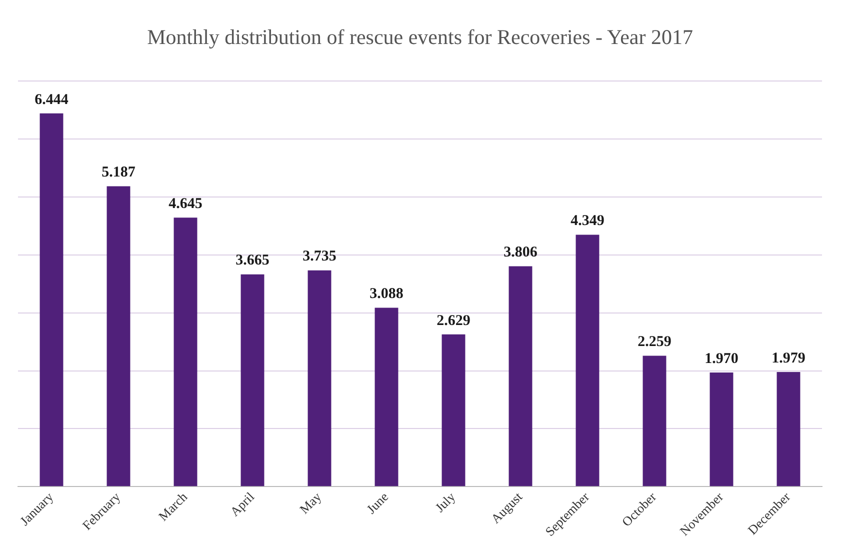 Image resolution: width=850 pixels, height=556 pixels. I want to click on data-label: 1.979, so click(789, 358).